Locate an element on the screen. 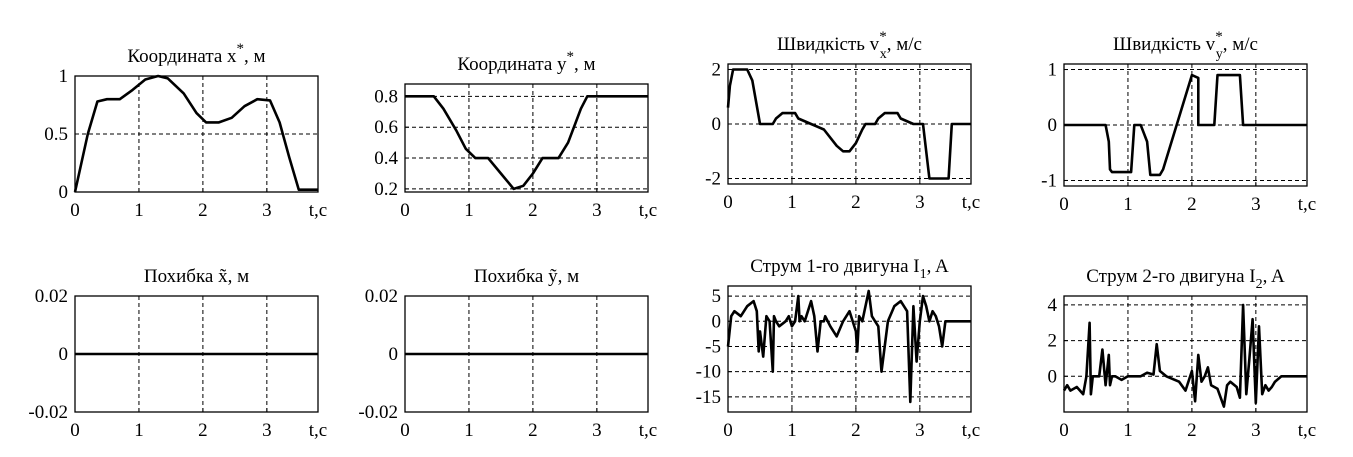 Image resolution: width=1353 pixels, height=457 pixels. y-tick-label: -1 is located at coordinates (1049, 180).